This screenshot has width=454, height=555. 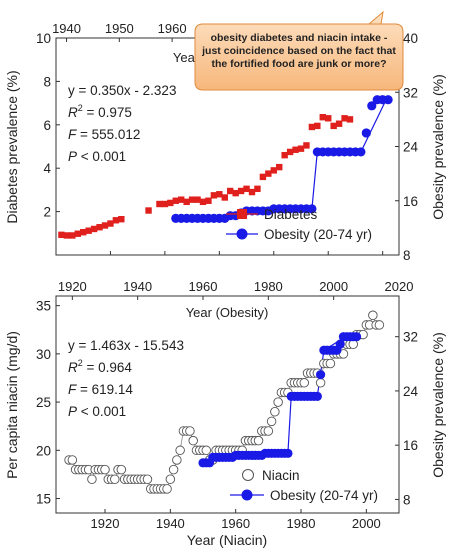 I want to click on x-top-tick-label: 2020, so click(x=399, y=286).